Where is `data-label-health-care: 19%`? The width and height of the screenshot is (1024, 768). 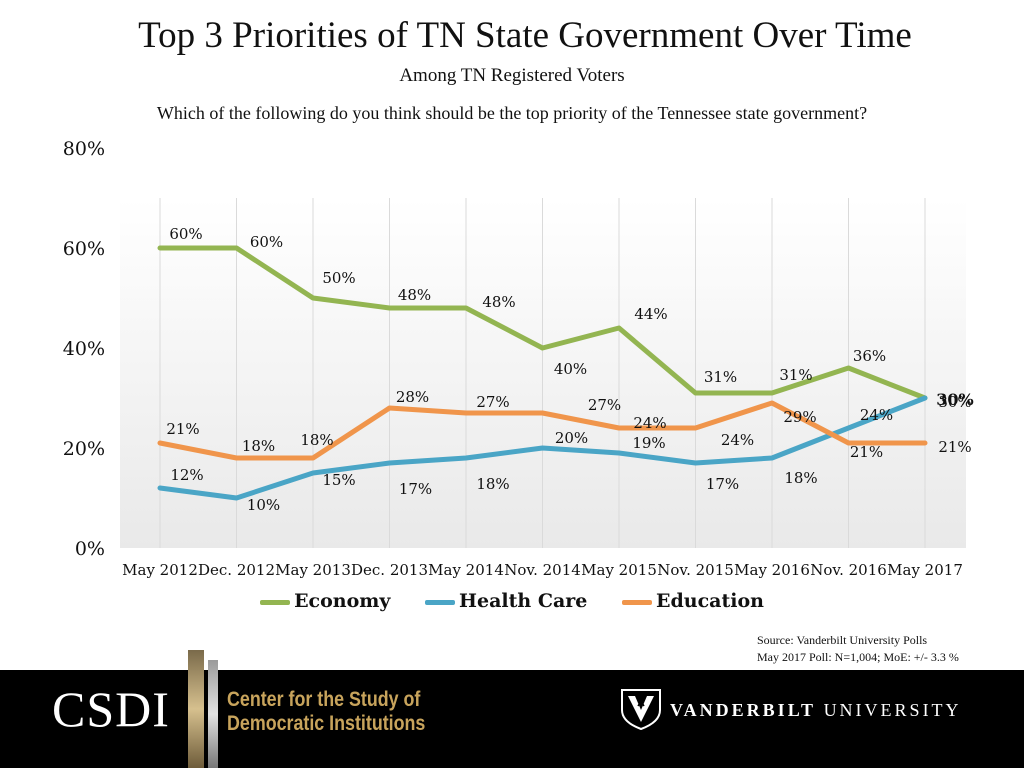
data-label-health-care: 19% is located at coordinates (648, 443).